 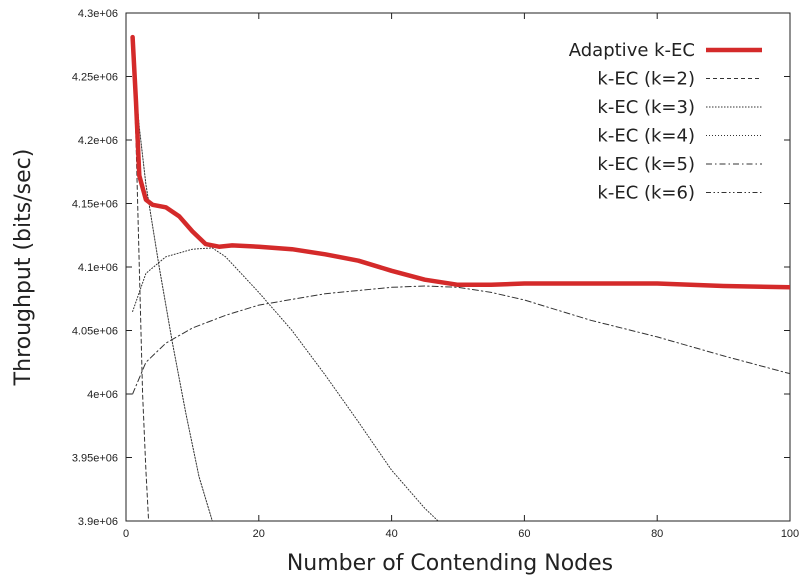 What do you see at coordinates (98, 14) in the screenshot?
I see `y-tick-label: 4.3e+06` at bounding box center [98, 14].